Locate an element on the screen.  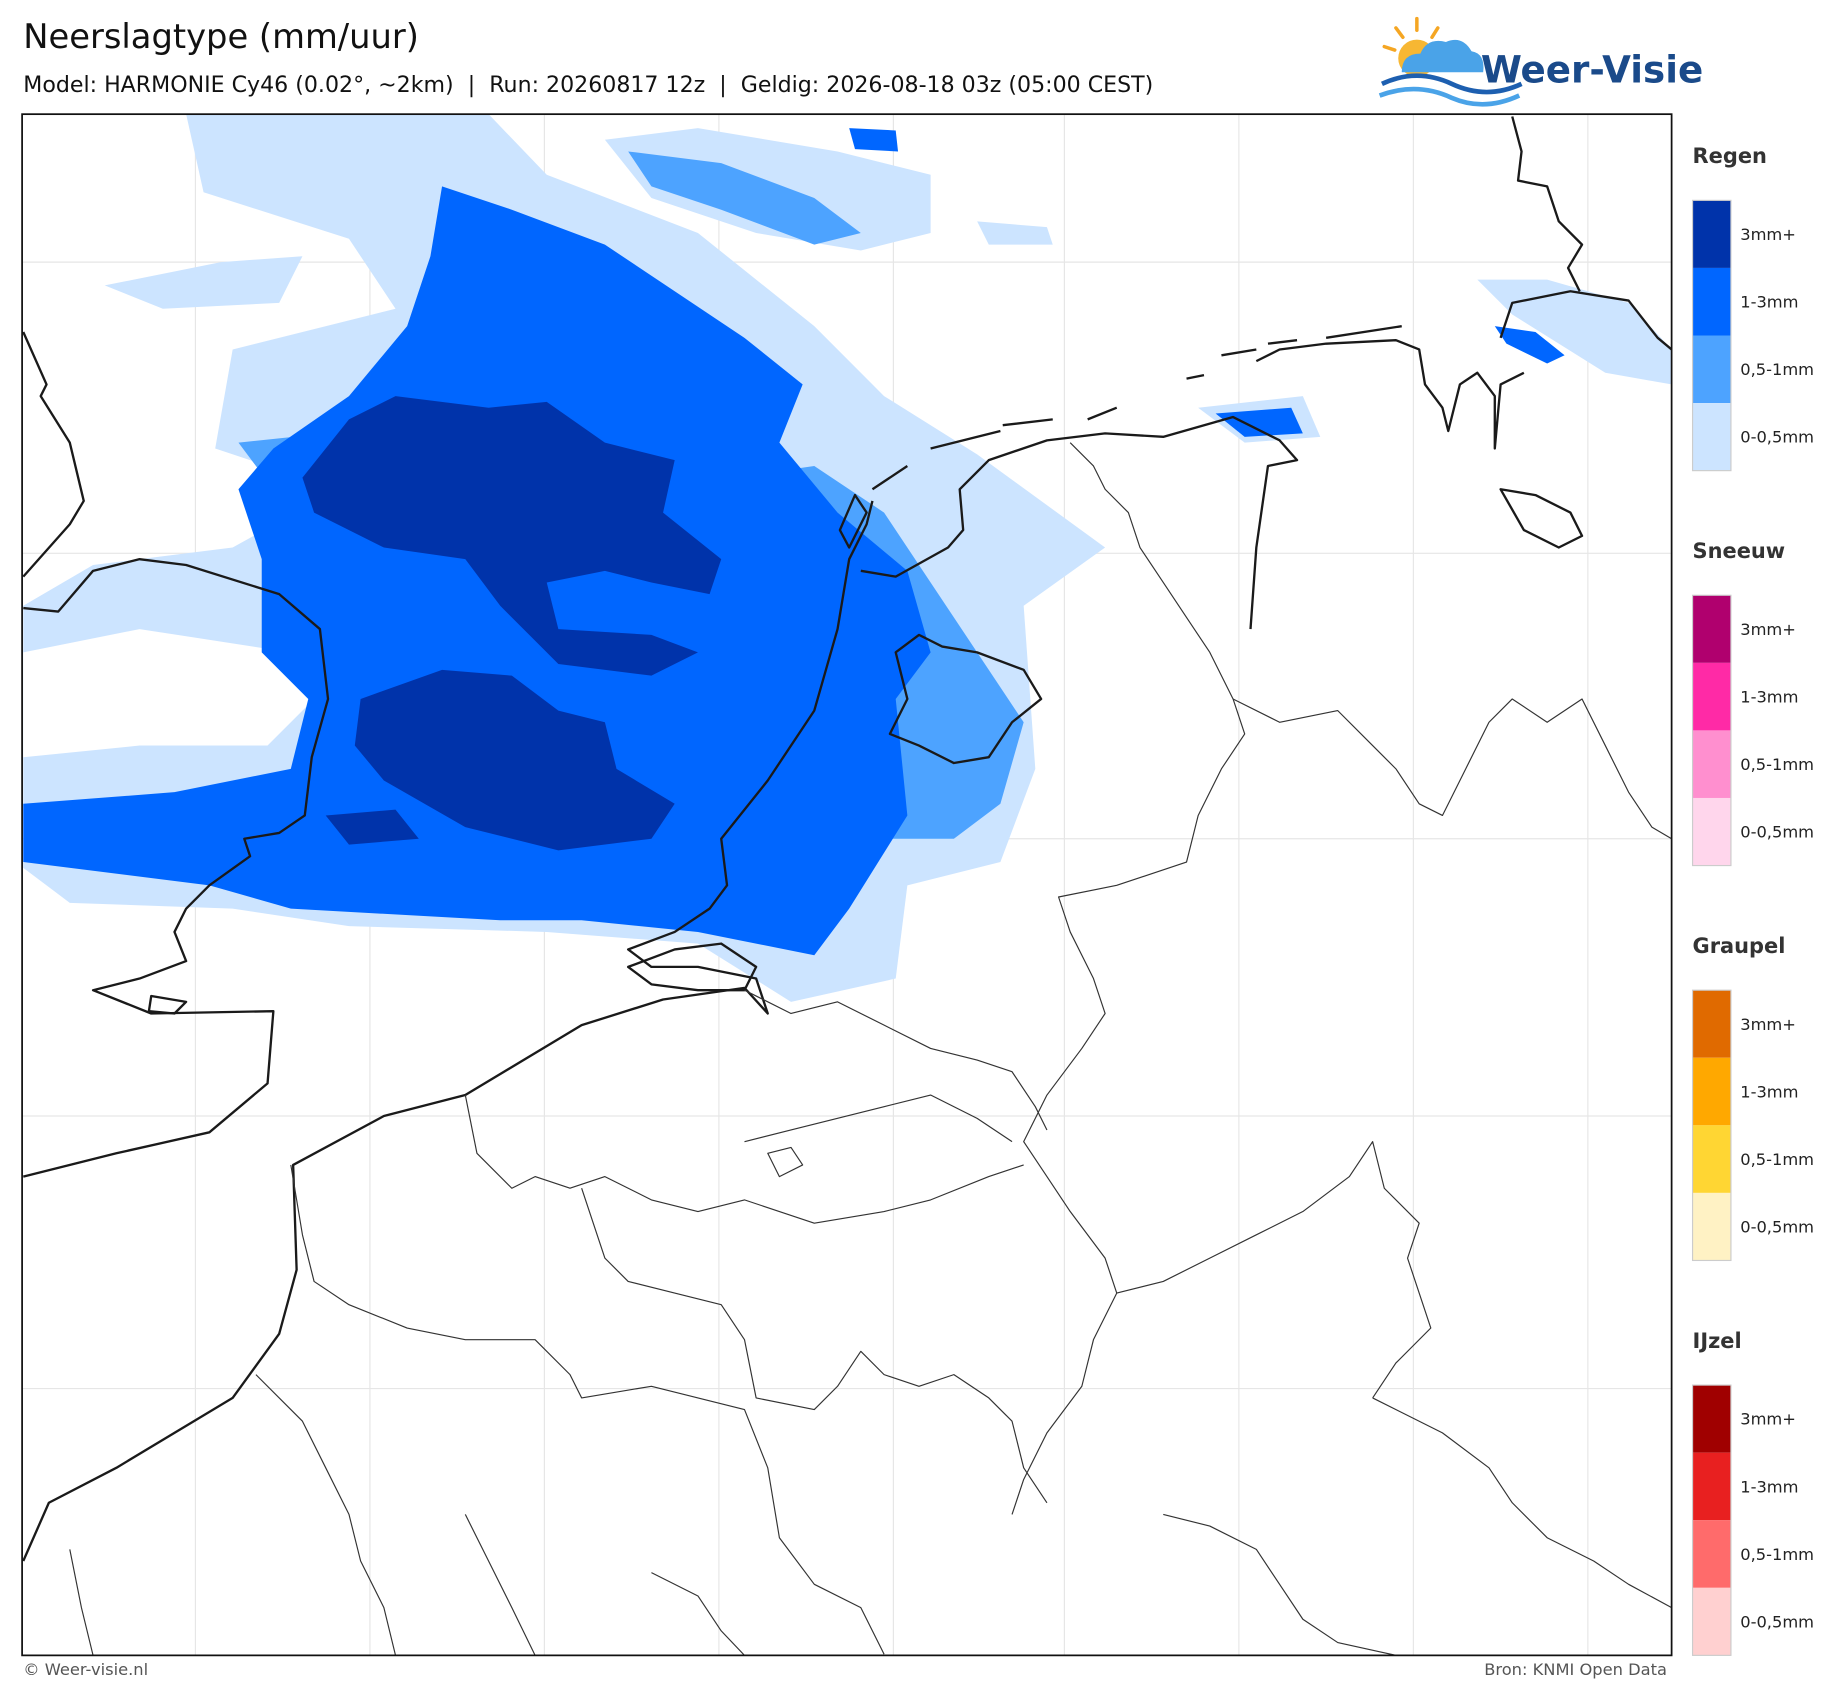
logo: Weer-Visie is located at coordinates (1540, 61).